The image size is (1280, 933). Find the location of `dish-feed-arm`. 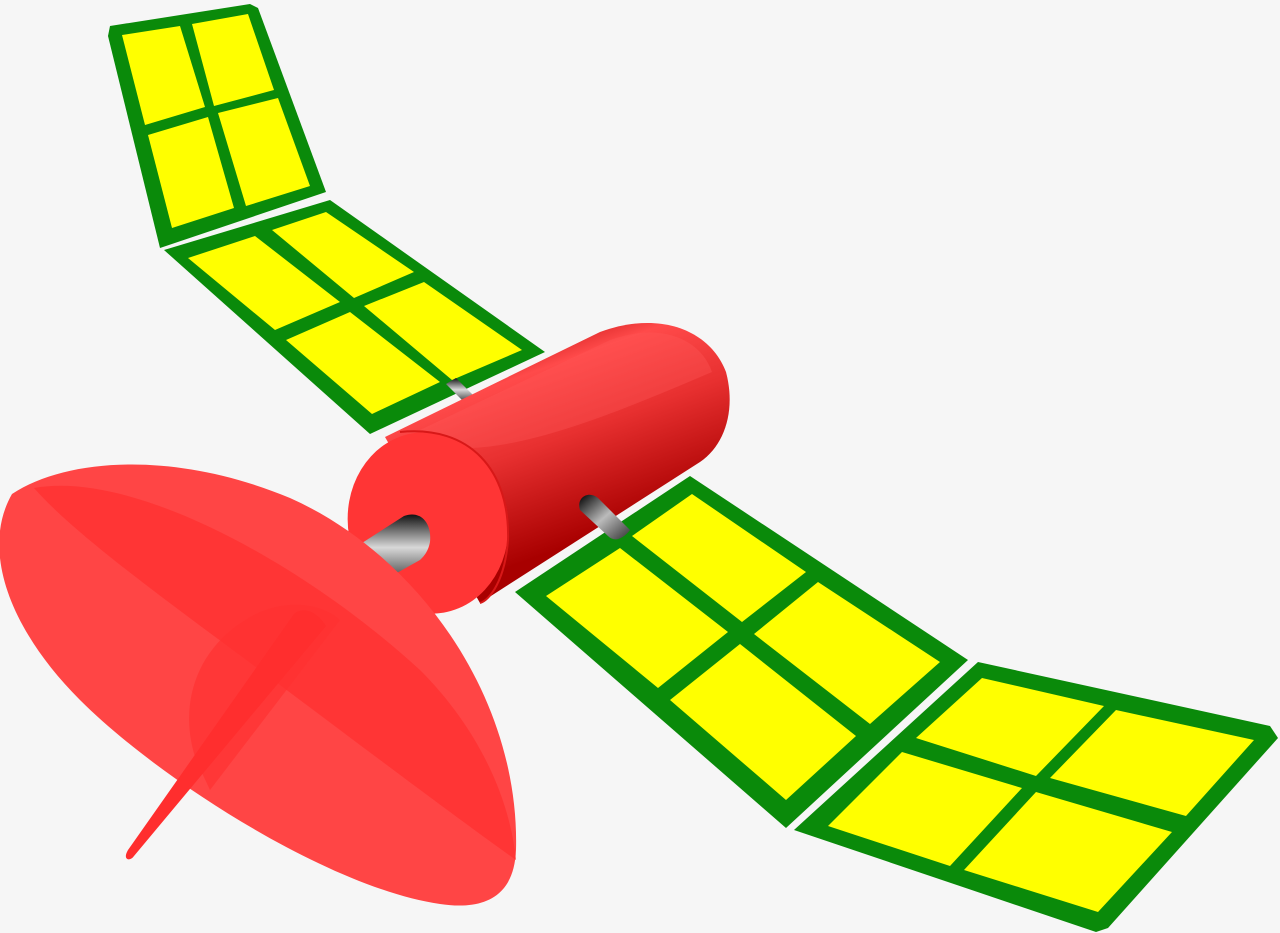

dish-feed-arm is located at coordinates (225, 735).